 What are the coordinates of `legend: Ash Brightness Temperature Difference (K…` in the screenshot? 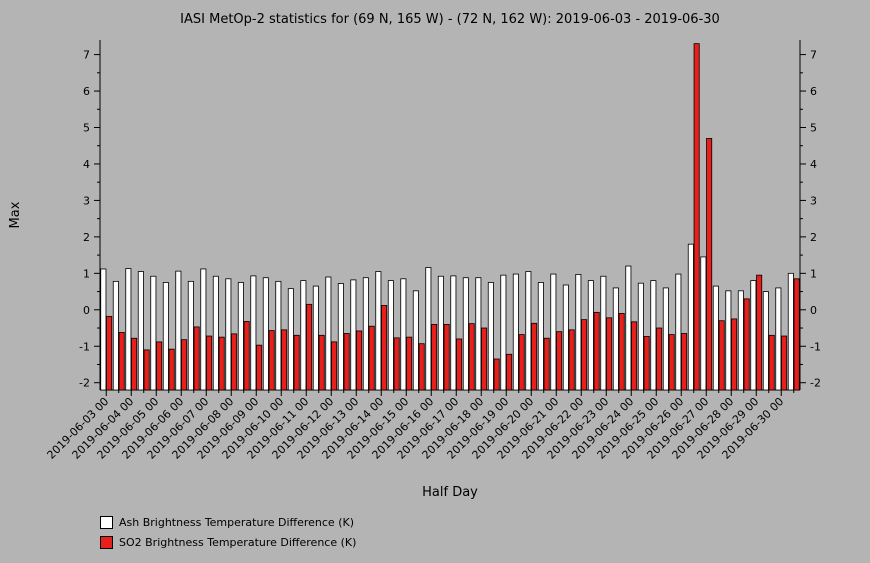 It's located at (228, 532).